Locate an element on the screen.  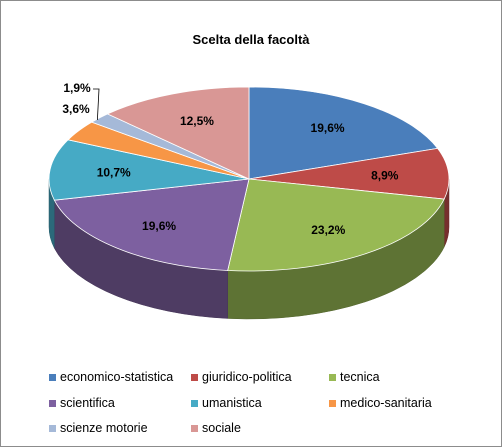
data-label-economico-statistica: 19,6% is located at coordinates (328, 128).